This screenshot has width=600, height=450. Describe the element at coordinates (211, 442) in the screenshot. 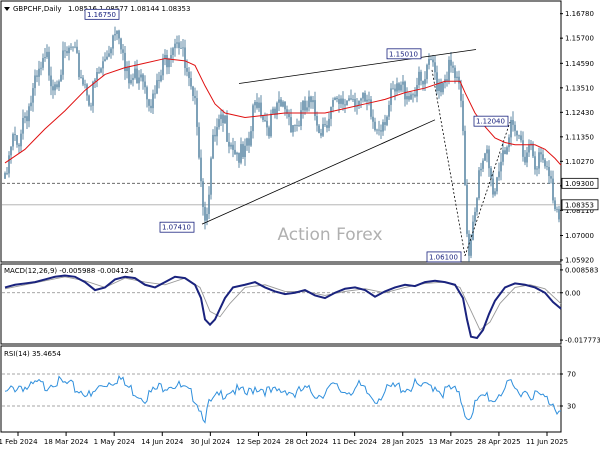

I see `time-tick-label: 30 Jul 2024` at that location.